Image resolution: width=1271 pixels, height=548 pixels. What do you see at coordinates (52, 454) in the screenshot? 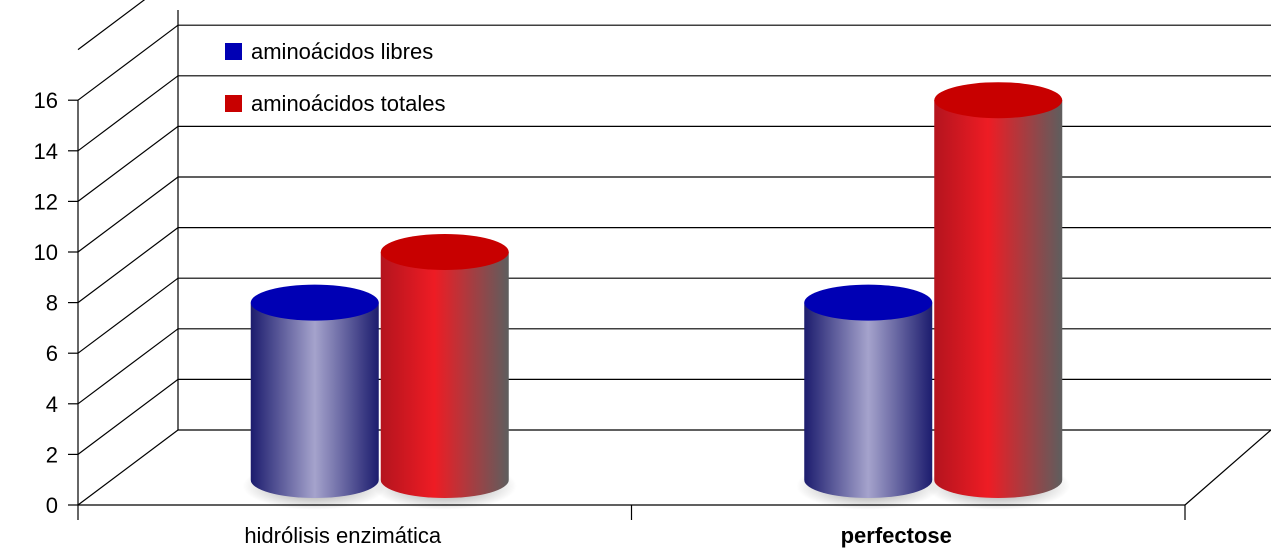
I see `y-tick-label: 2` at bounding box center [52, 454].